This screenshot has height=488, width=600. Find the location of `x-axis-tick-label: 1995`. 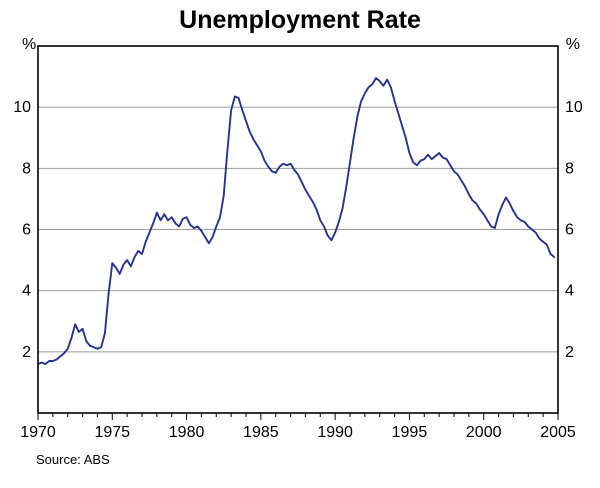

x-axis-tick-label: 1995 is located at coordinates (410, 432).